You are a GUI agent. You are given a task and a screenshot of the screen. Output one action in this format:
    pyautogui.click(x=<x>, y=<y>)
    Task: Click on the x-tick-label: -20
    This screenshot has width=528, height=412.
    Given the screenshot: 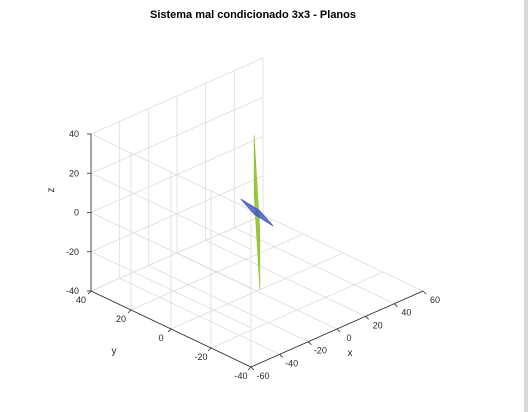 What is the action you would take?
    pyautogui.click(x=320, y=351)
    